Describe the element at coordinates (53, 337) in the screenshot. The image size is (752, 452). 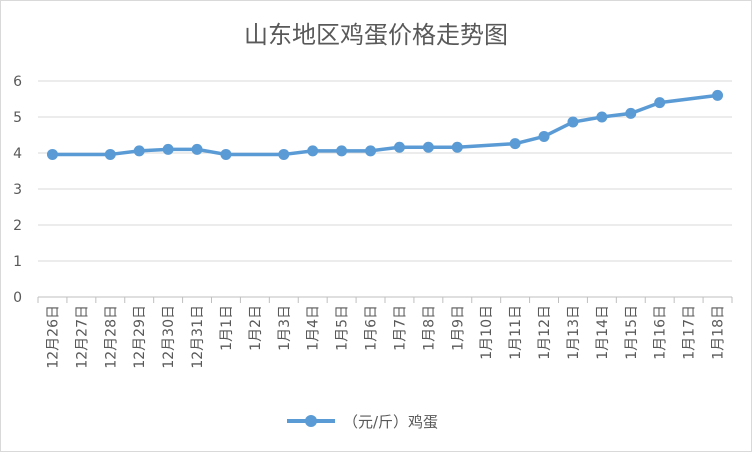
I see `x-tick-label: 12月26日` at that location.